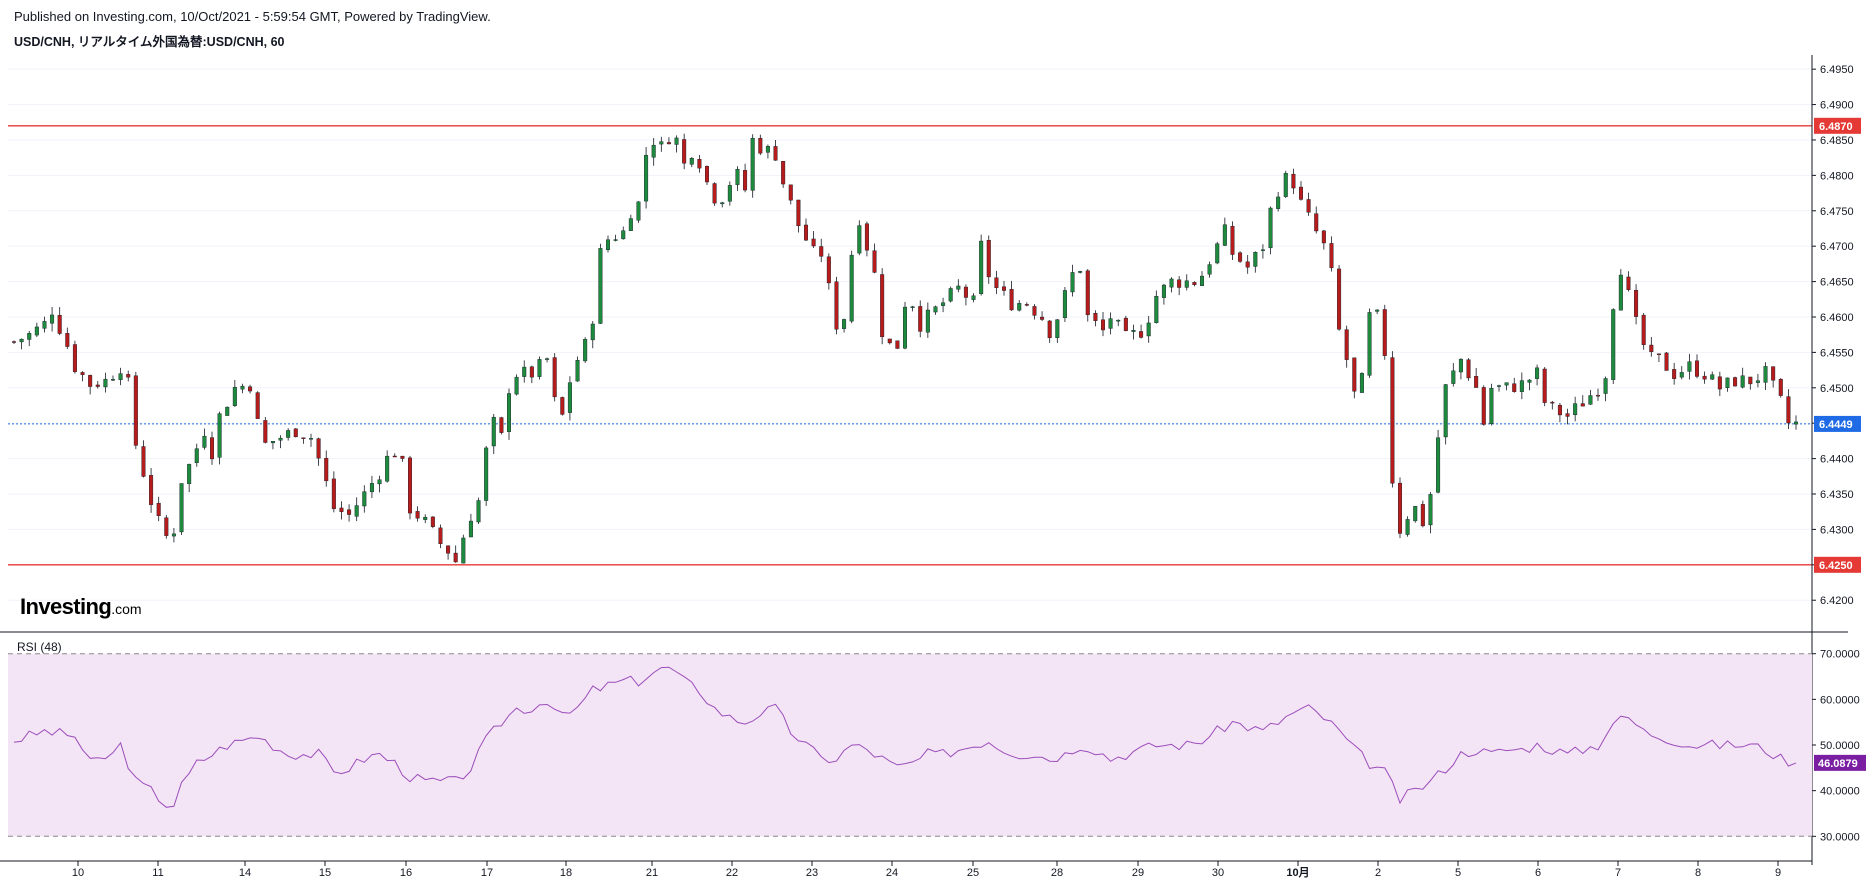  I want to click on rsi-label: RSI (48), so click(39, 647).